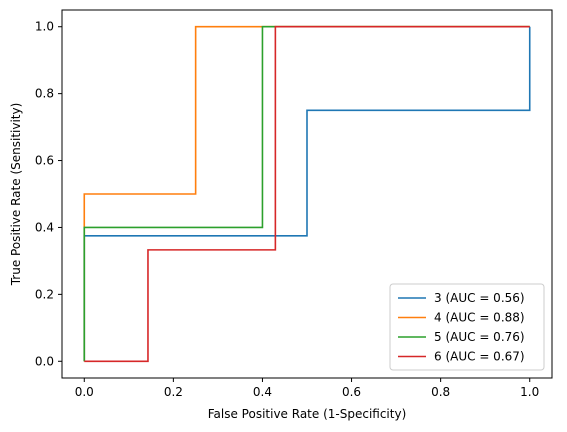 This screenshot has width=567, height=432. What do you see at coordinates (173, 392) in the screenshot?
I see `x-tick-label: 0.2` at bounding box center [173, 392].